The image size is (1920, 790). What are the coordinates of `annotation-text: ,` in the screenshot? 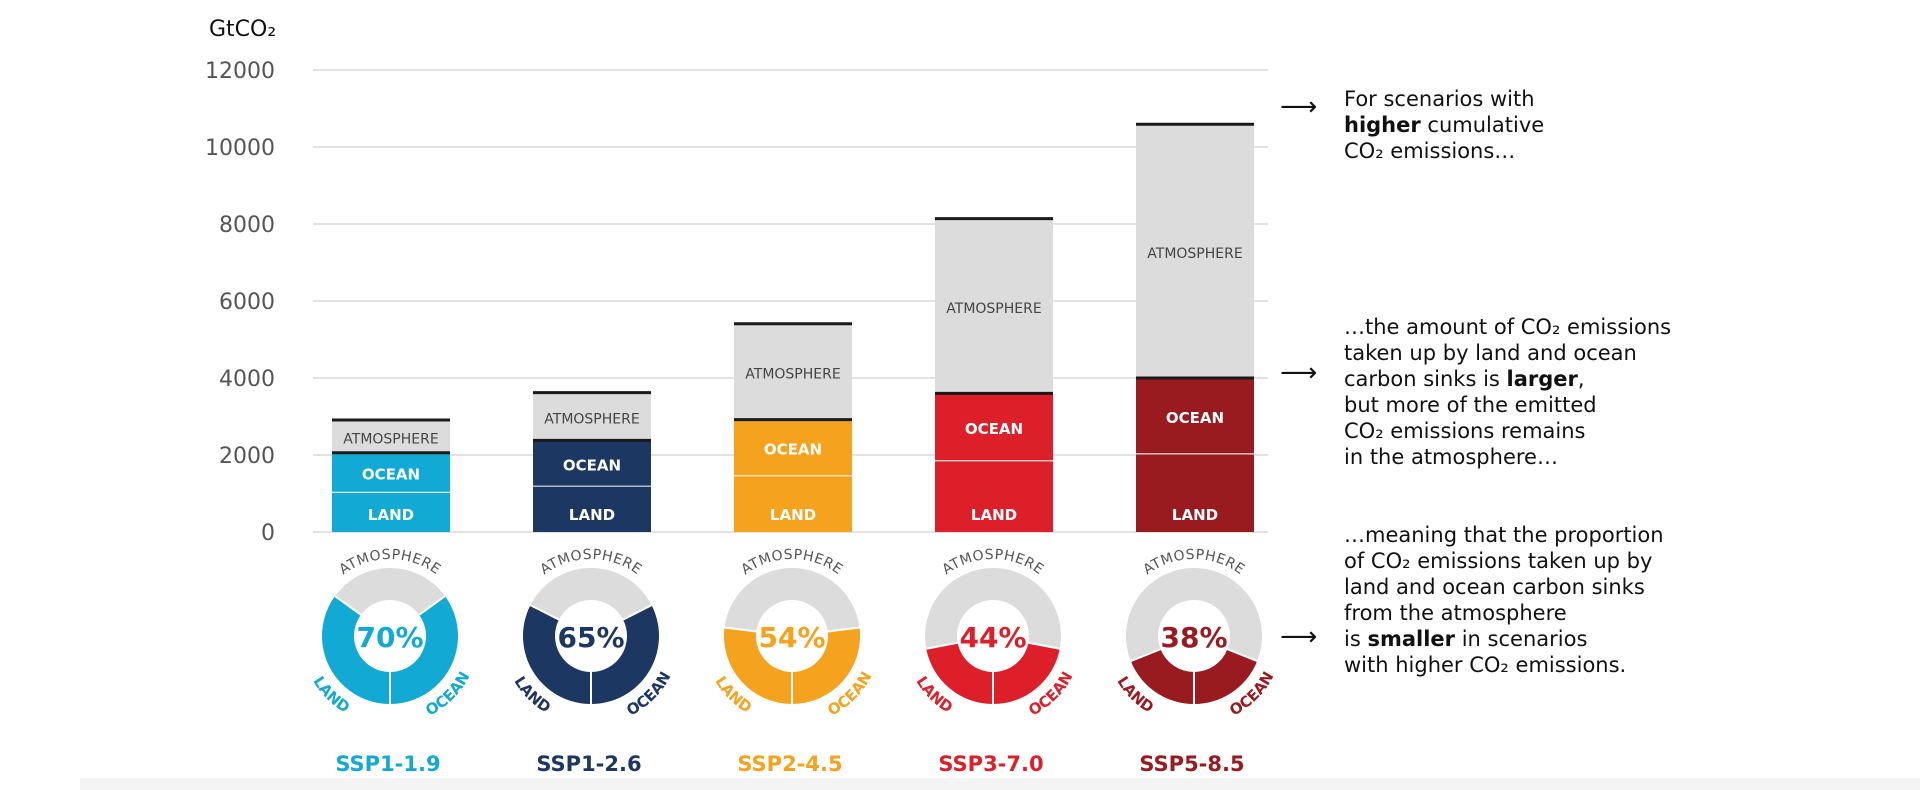 It's located at (1581, 379).